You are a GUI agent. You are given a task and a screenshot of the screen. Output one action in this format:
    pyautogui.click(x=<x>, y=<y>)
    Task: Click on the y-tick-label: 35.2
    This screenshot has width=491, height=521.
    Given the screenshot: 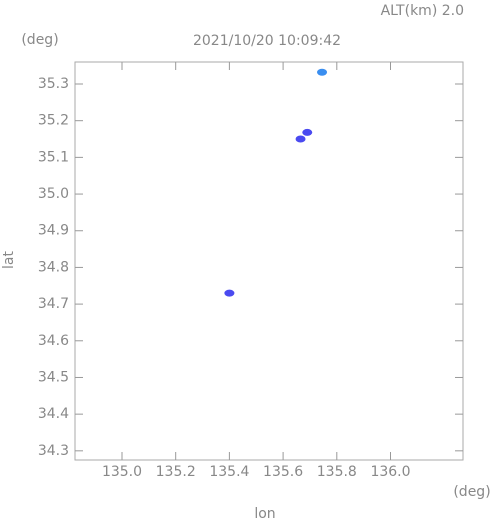 What is the action you would take?
    pyautogui.click(x=53, y=121)
    